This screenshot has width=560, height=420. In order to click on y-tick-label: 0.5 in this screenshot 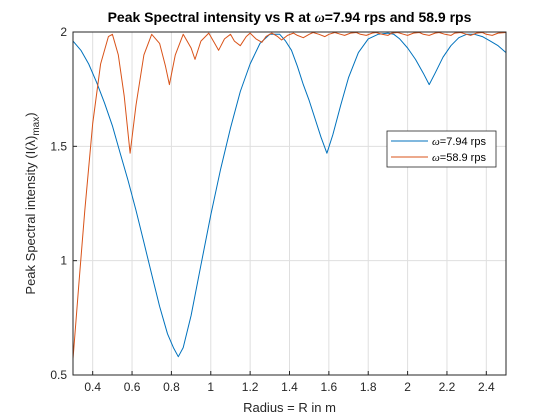, I will do `click(58, 375)`.